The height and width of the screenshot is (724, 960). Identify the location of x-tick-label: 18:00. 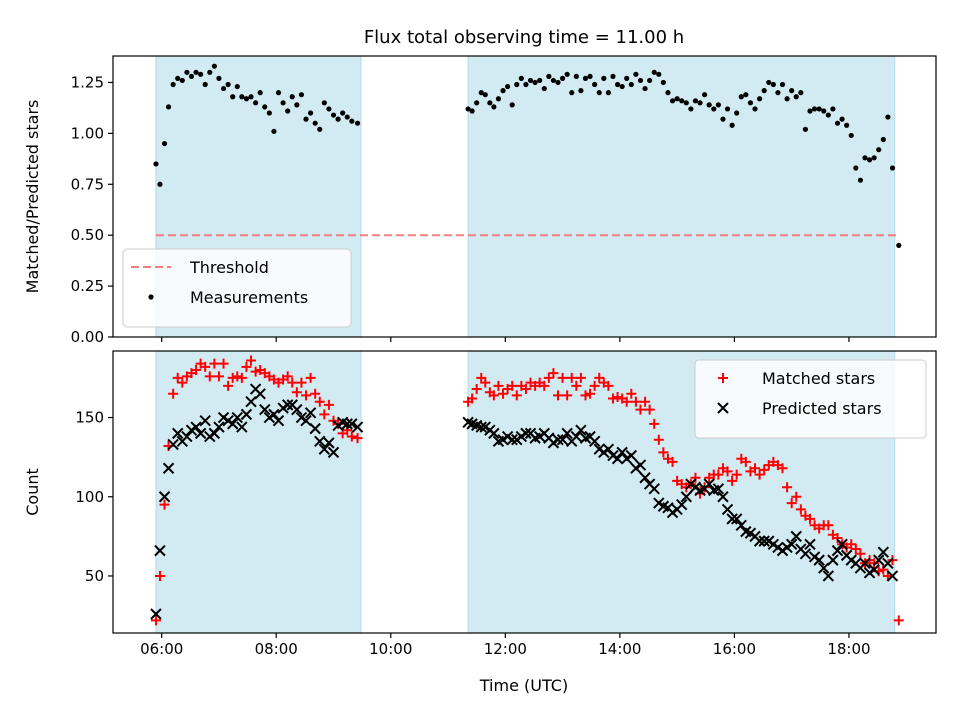
(848, 649).